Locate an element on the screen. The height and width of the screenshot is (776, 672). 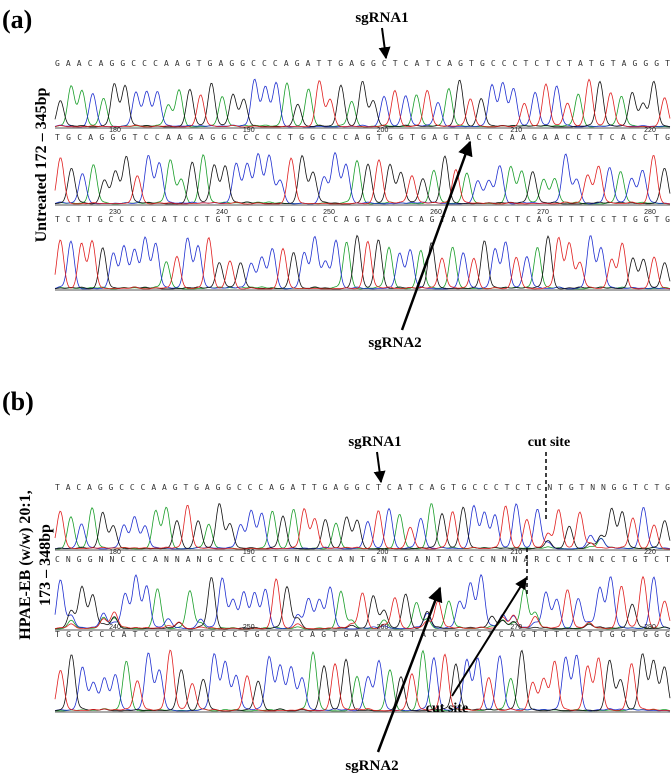
panel-label: (b) is located at coordinates (18, 401).